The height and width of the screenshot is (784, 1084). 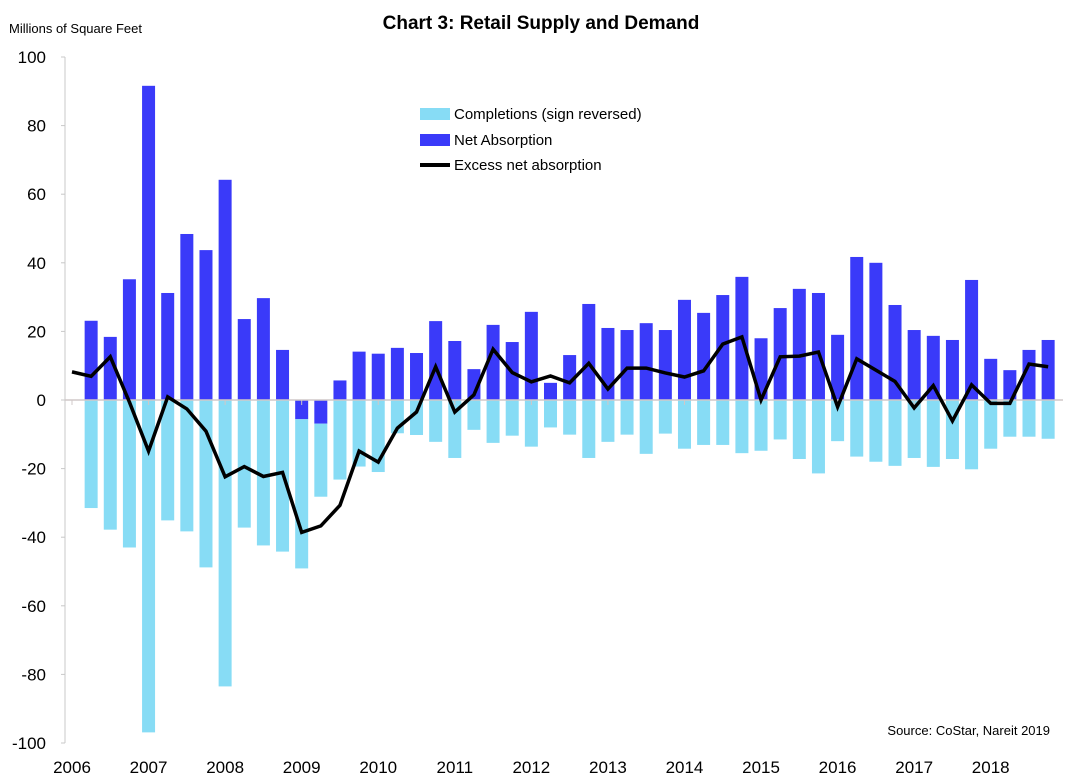 What do you see at coordinates (541, 23) in the screenshot?
I see `chart-title: Chart 3: Retail Supply and Demand` at bounding box center [541, 23].